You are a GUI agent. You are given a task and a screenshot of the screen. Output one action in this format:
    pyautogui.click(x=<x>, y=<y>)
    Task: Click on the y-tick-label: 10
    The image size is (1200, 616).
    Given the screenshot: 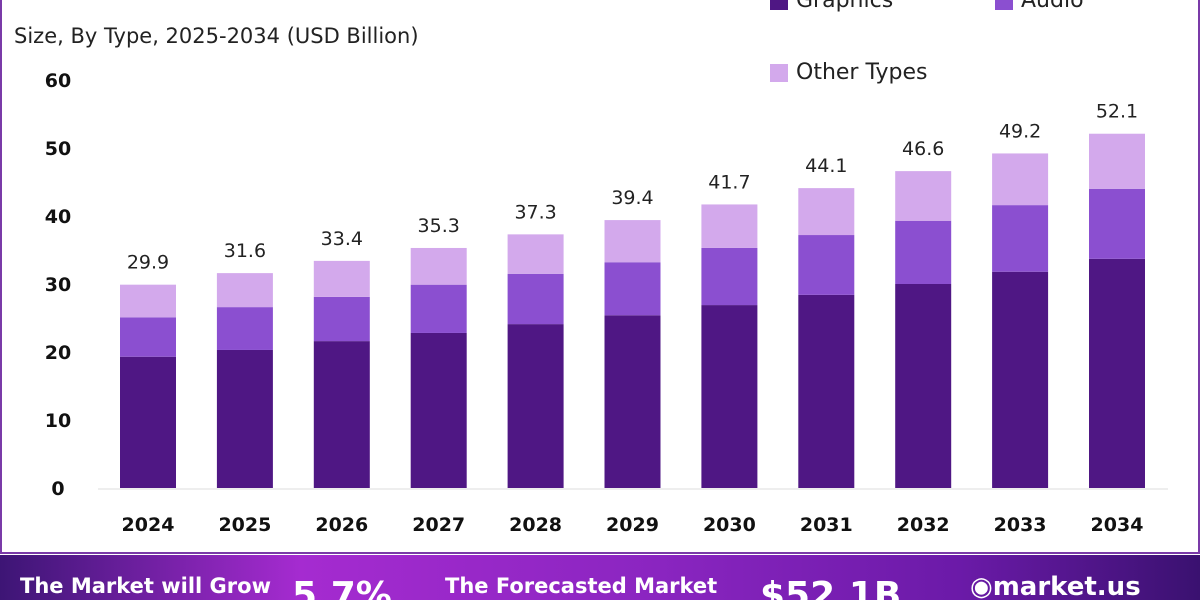 What is the action you would take?
    pyautogui.click(x=58, y=421)
    